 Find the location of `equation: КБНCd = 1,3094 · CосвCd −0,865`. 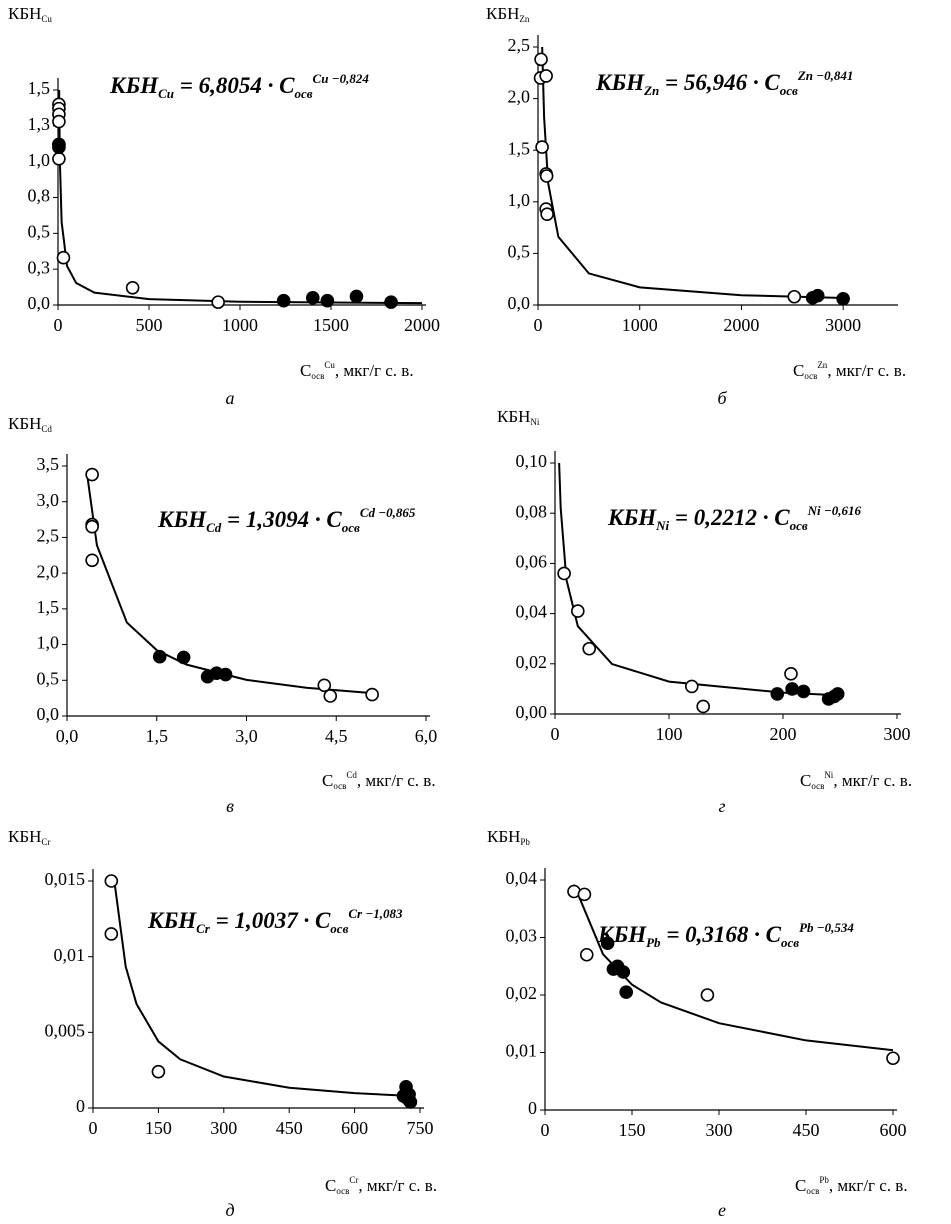

equation: КБНCd = 1,3094 · CосвCd −0,865 is located at coordinates (286, 520).